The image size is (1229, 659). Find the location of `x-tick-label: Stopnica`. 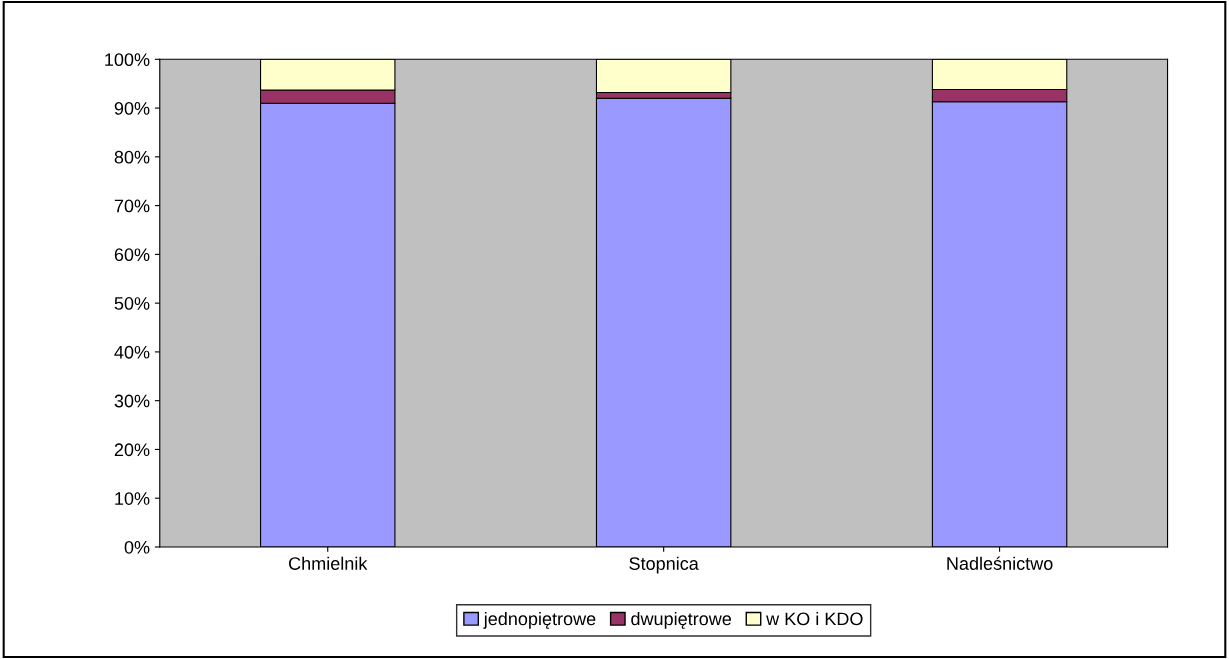

x-tick-label: Stopnica is located at coordinates (664, 565).